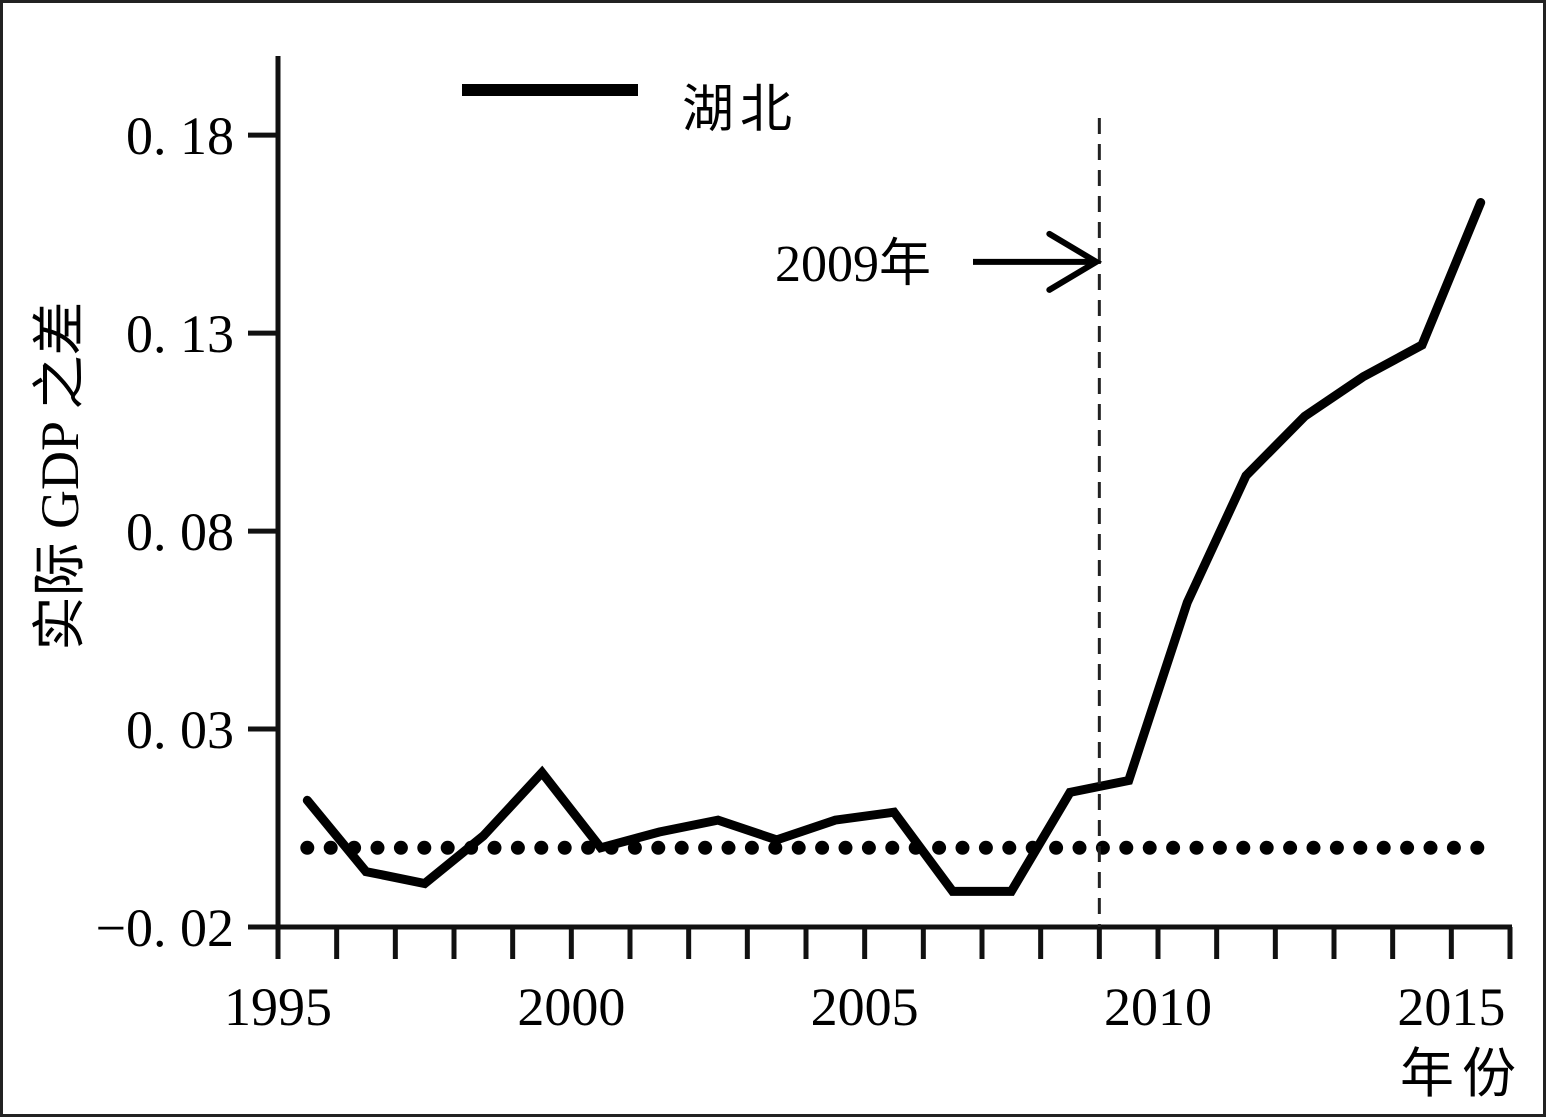  Describe the element at coordinates (1158, 1007) in the screenshot. I see `x-tick-label: 2010` at that location.